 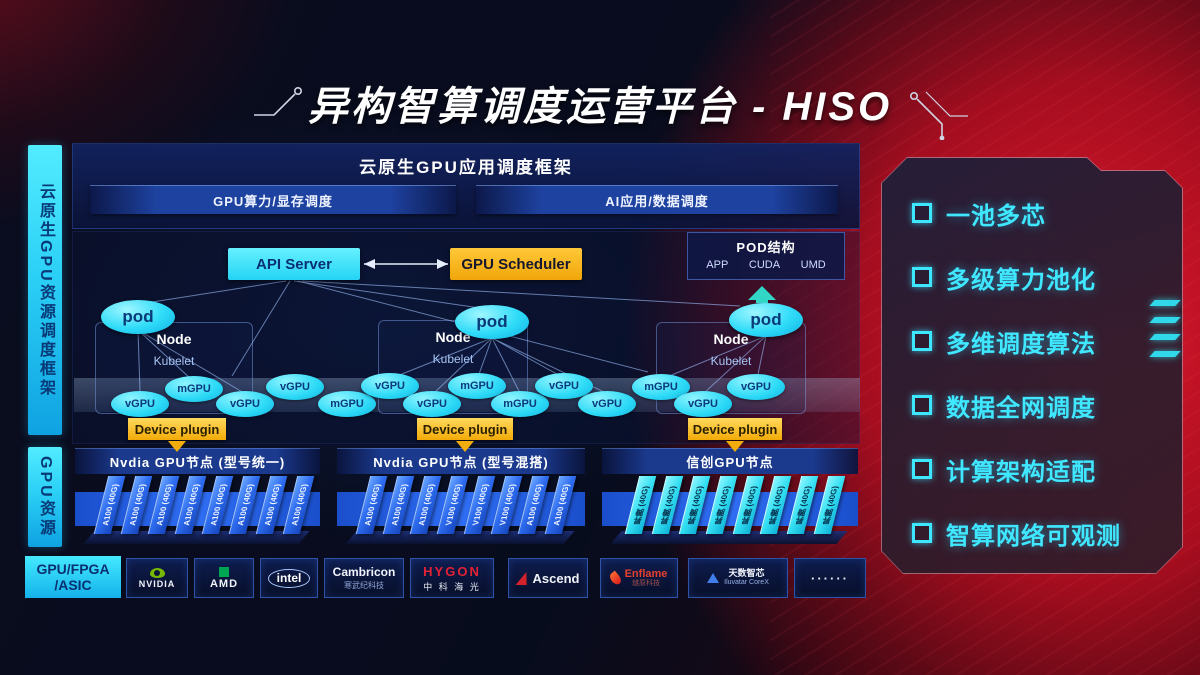 I want to click on enflame-label: Enflame, so click(x=646, y=574).